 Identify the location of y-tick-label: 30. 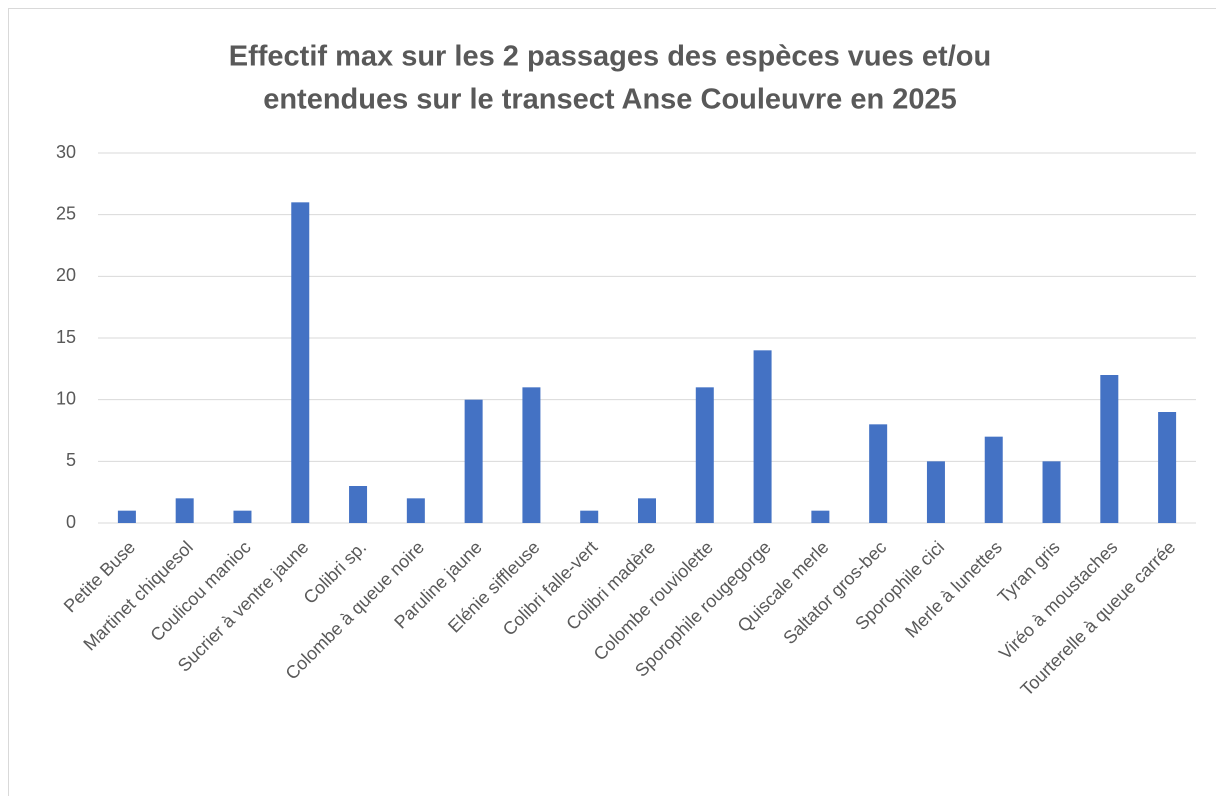
(66, 152).